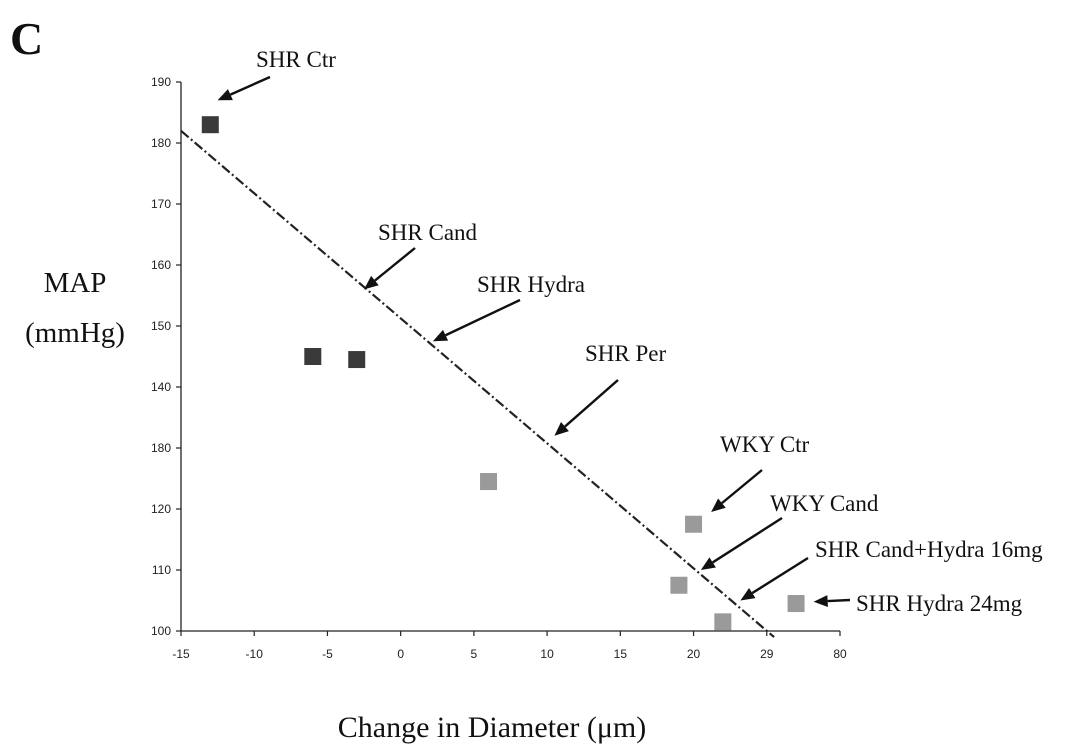 Image resolution: width=1087 pixels, height=749 pixels. Describe the element at coordinates (161, 265) in the screenshot. I see `y-tick-label: 160` at that location.